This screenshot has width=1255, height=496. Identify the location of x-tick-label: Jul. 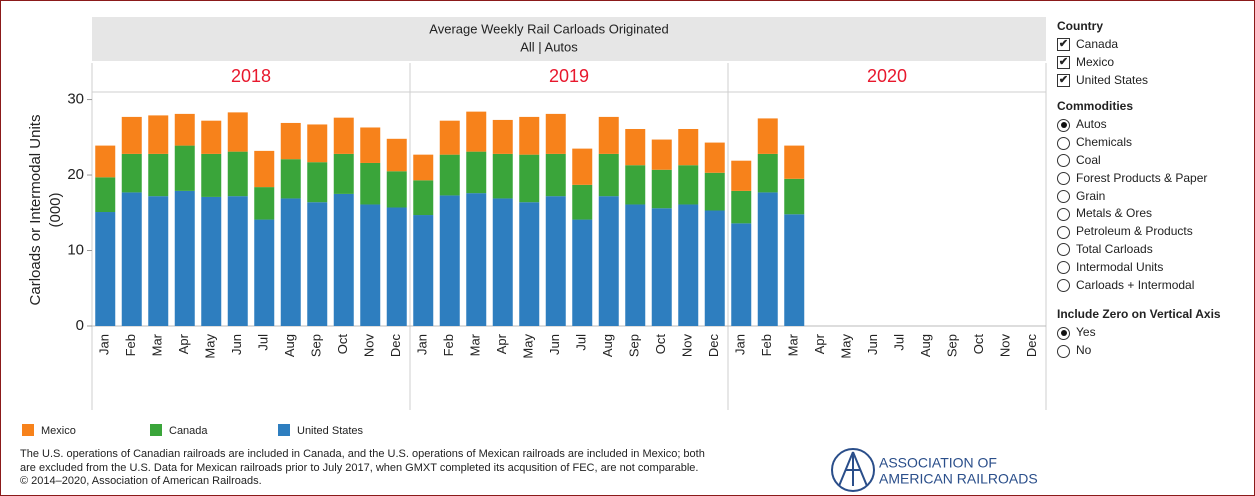
(581, 342).